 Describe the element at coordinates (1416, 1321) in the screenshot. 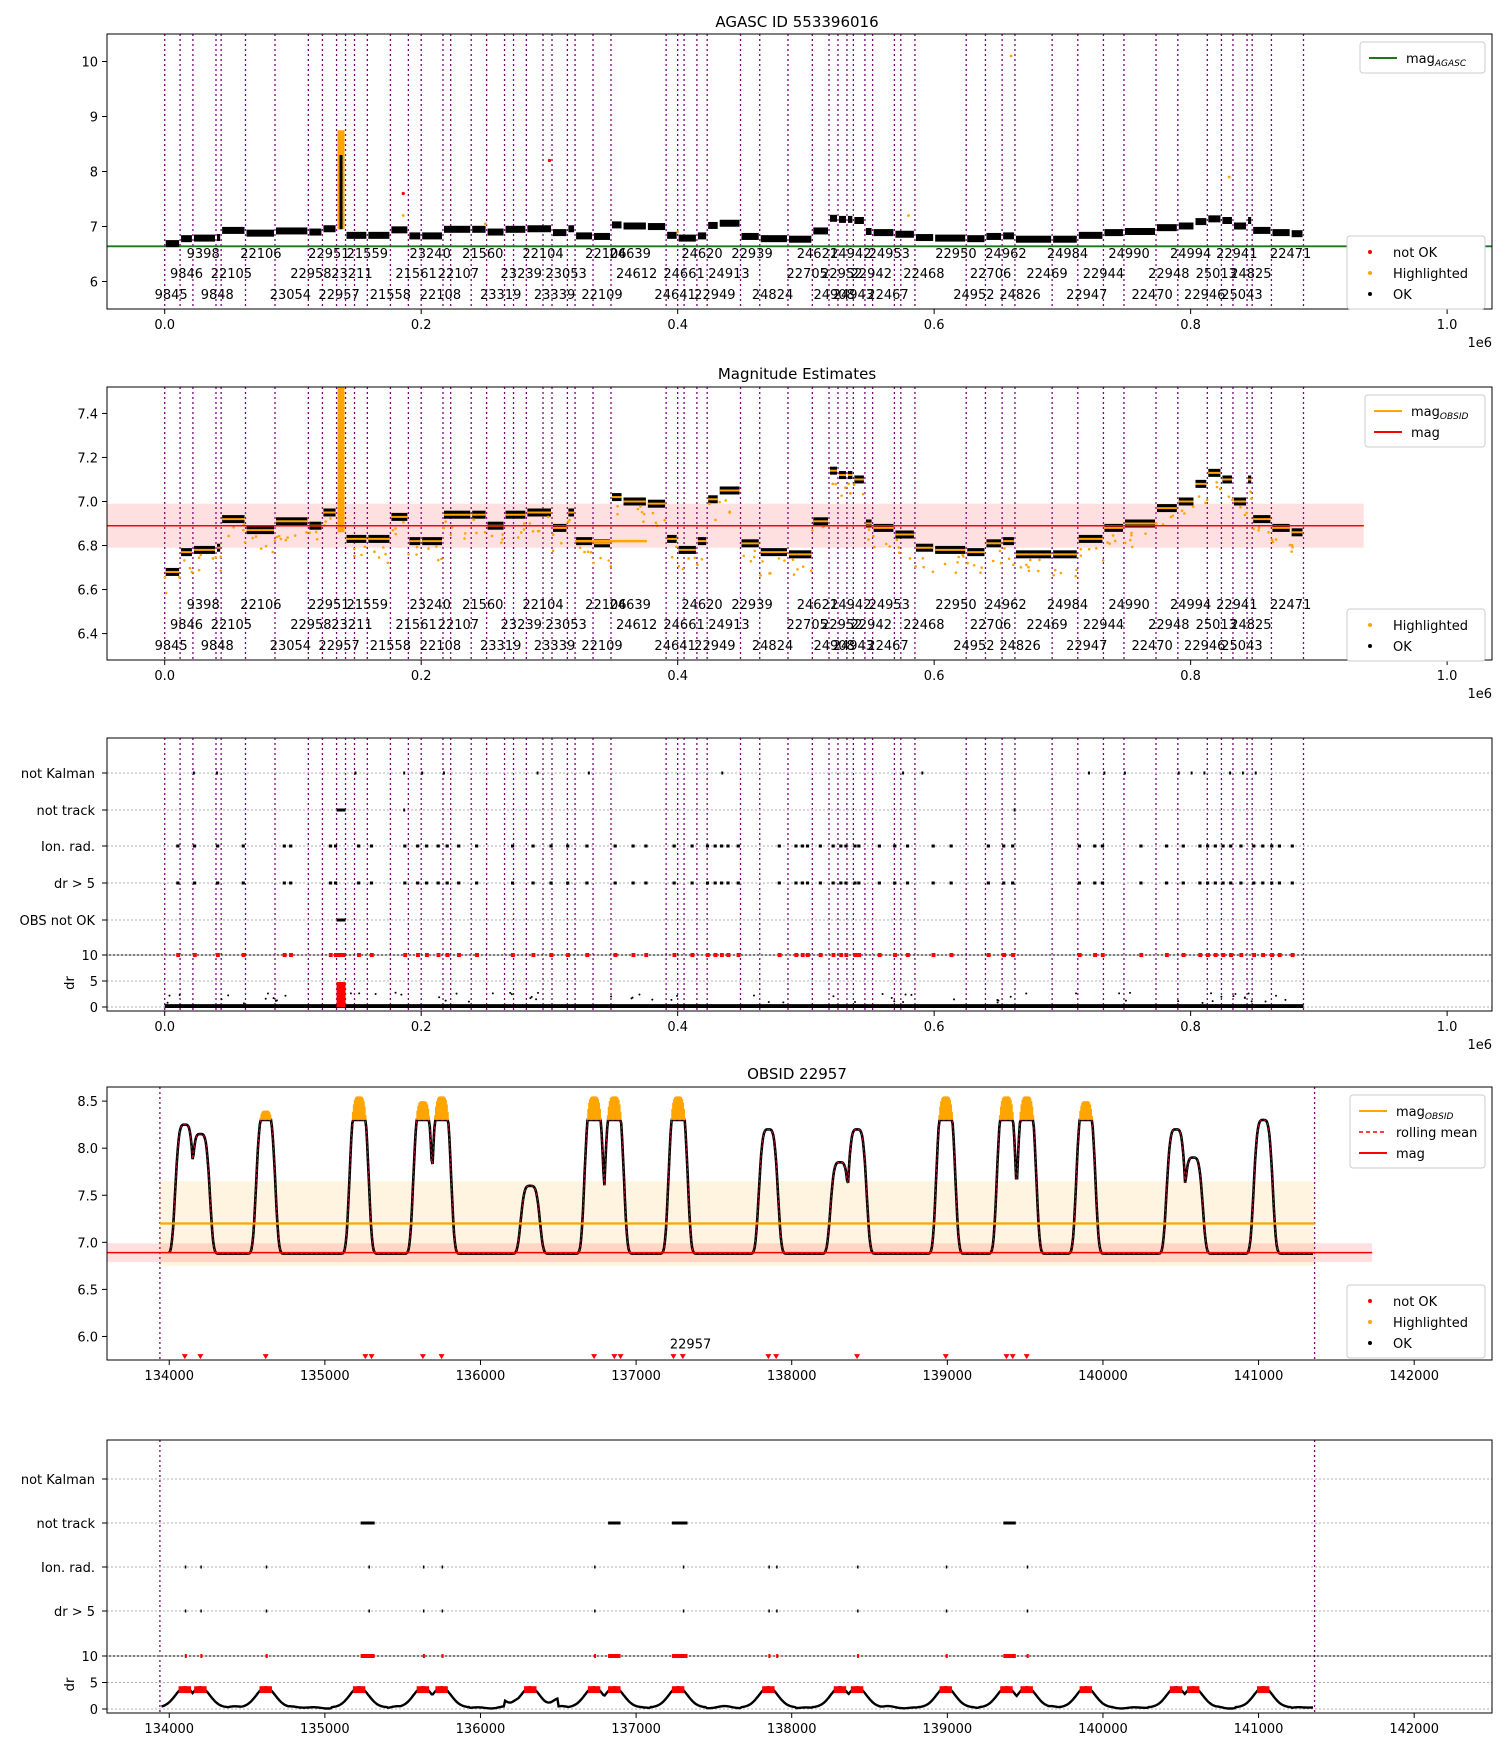

I see `legend-box` at that location.